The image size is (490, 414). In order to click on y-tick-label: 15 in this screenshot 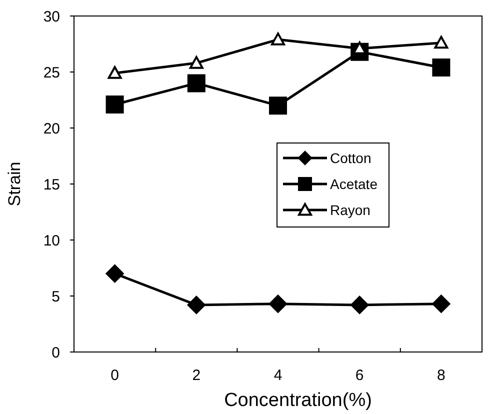, I will do `click(51, 185)`.